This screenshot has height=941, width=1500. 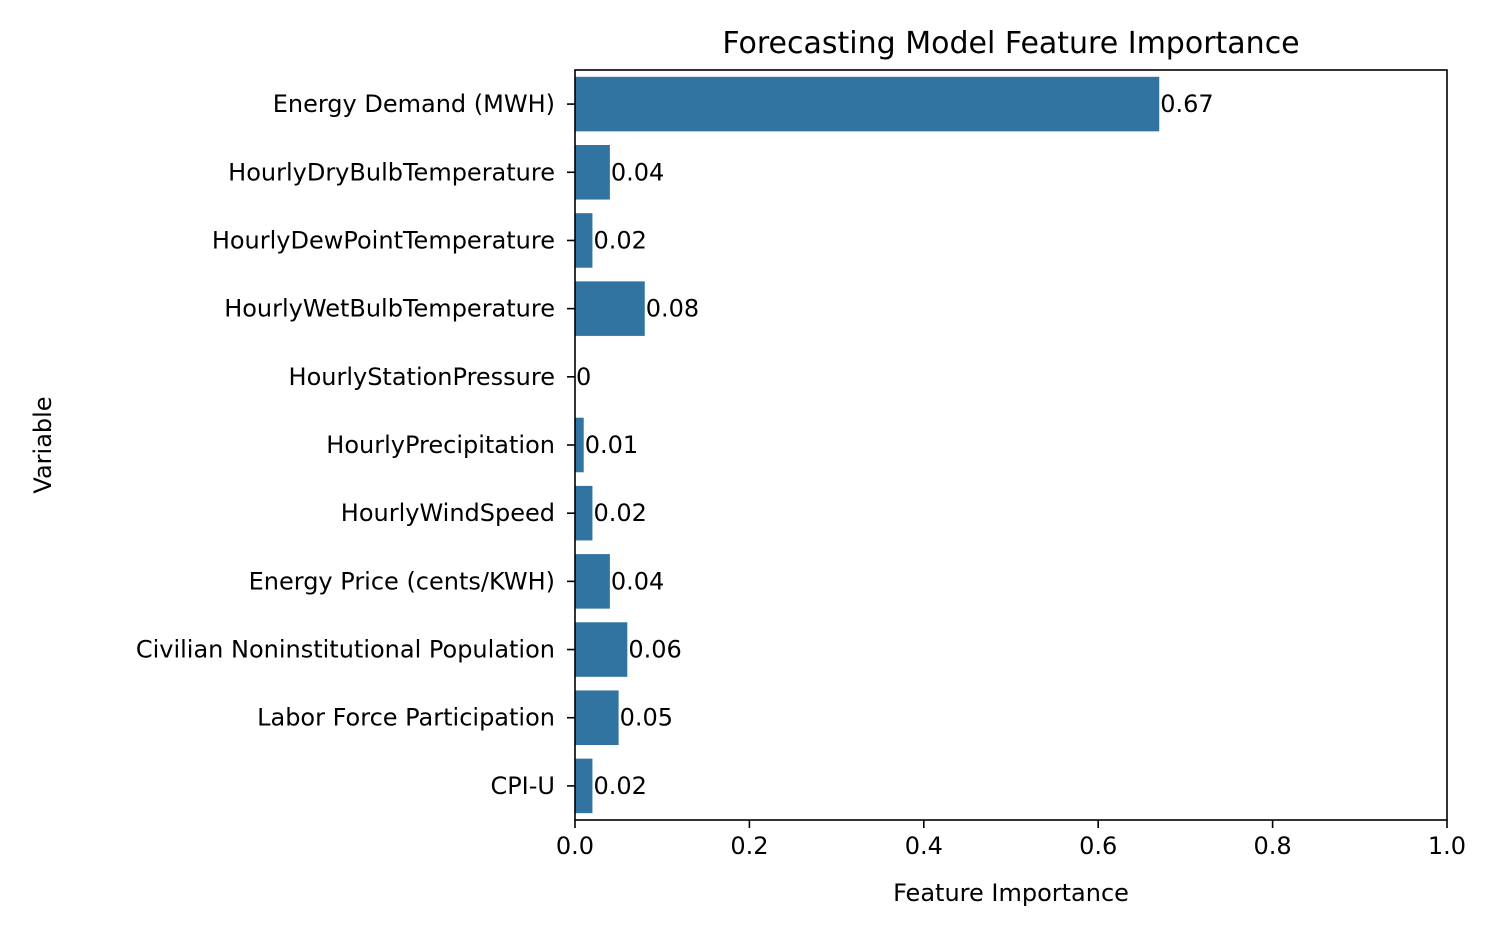 What do you see at coordinates (1098, 846) in the screenshot?
I see `x-tick-label: 0.6` at bounding box center [1098, 846].